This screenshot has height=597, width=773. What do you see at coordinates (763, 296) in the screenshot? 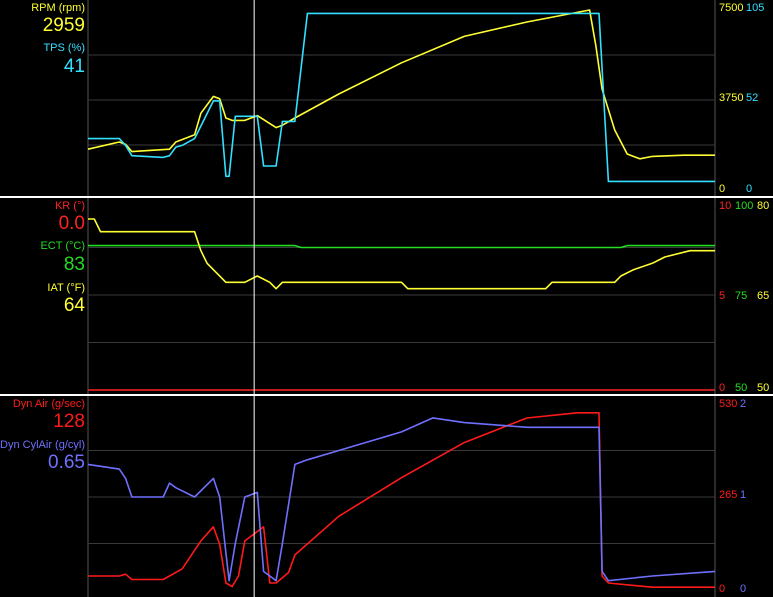
I see `iat-scale-mid: 65` at bounding box center [763, 296].